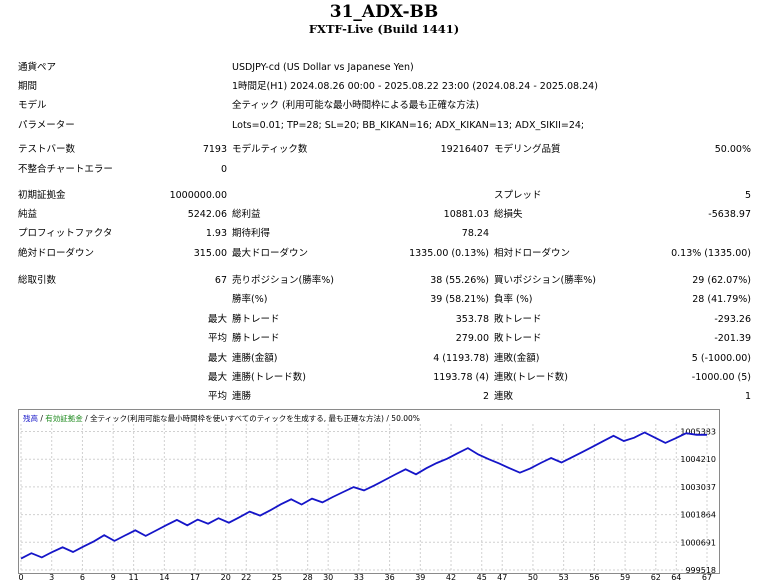  I want to click on report-subtitle: FXTF-Live (Build 1441), so click(384, 29).